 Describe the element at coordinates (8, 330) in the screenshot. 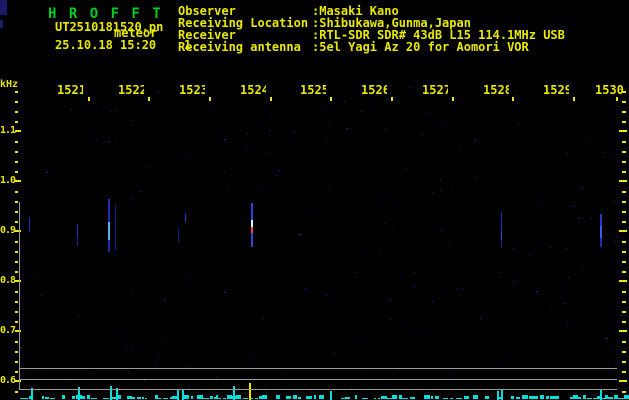

I see `freq-axis-label: 0.7` at that location.